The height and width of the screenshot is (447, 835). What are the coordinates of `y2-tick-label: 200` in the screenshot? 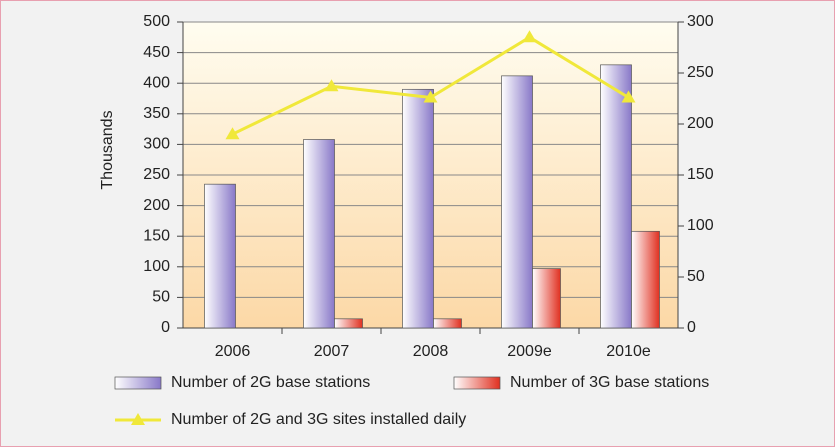 It's located at (700, 123).